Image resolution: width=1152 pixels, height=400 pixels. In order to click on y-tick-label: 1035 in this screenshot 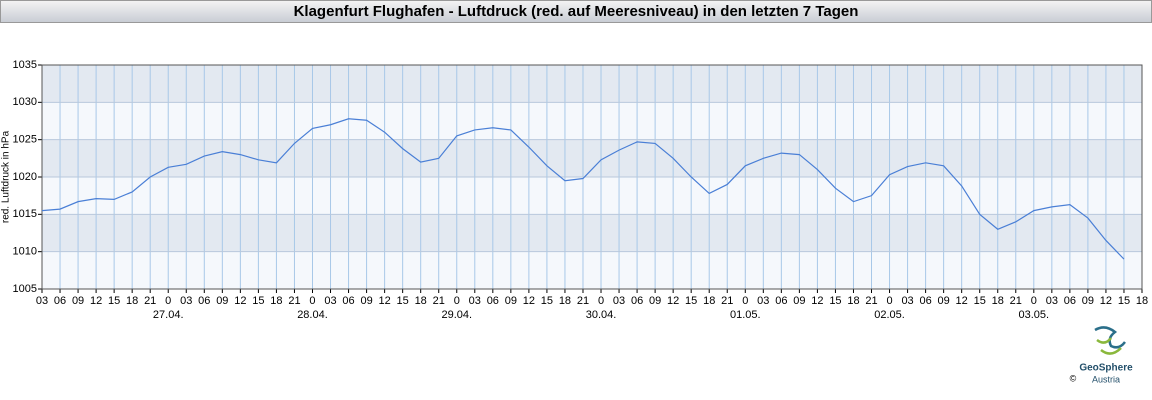, I will do `click(25, 65)`.